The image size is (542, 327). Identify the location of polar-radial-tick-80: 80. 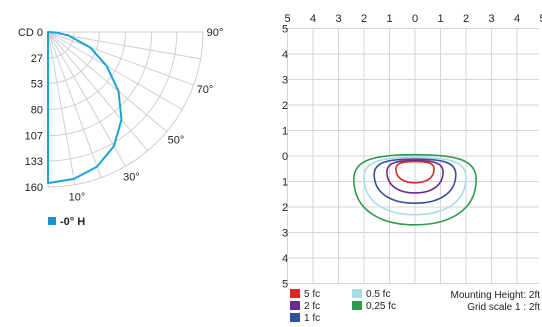
(37, 111).